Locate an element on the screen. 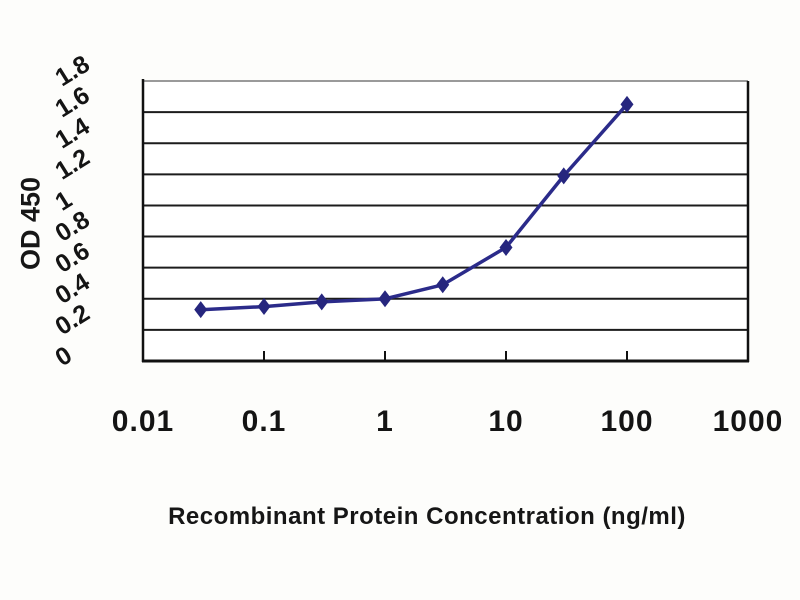  y-axis-title: OD 450 is located at coordinates (30, 223).